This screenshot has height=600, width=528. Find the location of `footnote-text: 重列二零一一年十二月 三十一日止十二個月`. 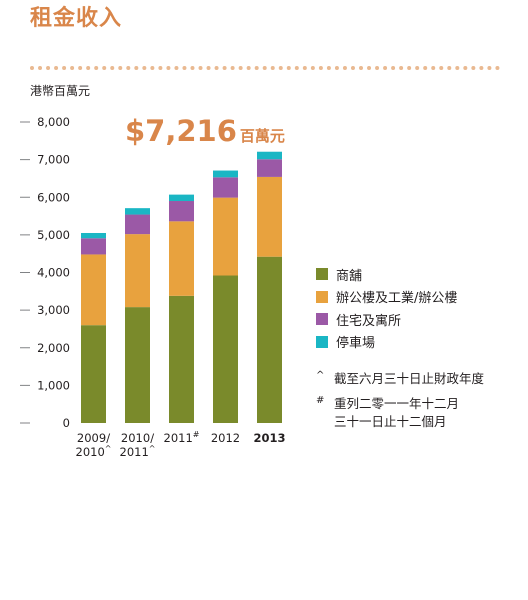

footnote-text: 重列二零一一年十二月 三十一日止十二個月 is located at coordinates (396, 413).